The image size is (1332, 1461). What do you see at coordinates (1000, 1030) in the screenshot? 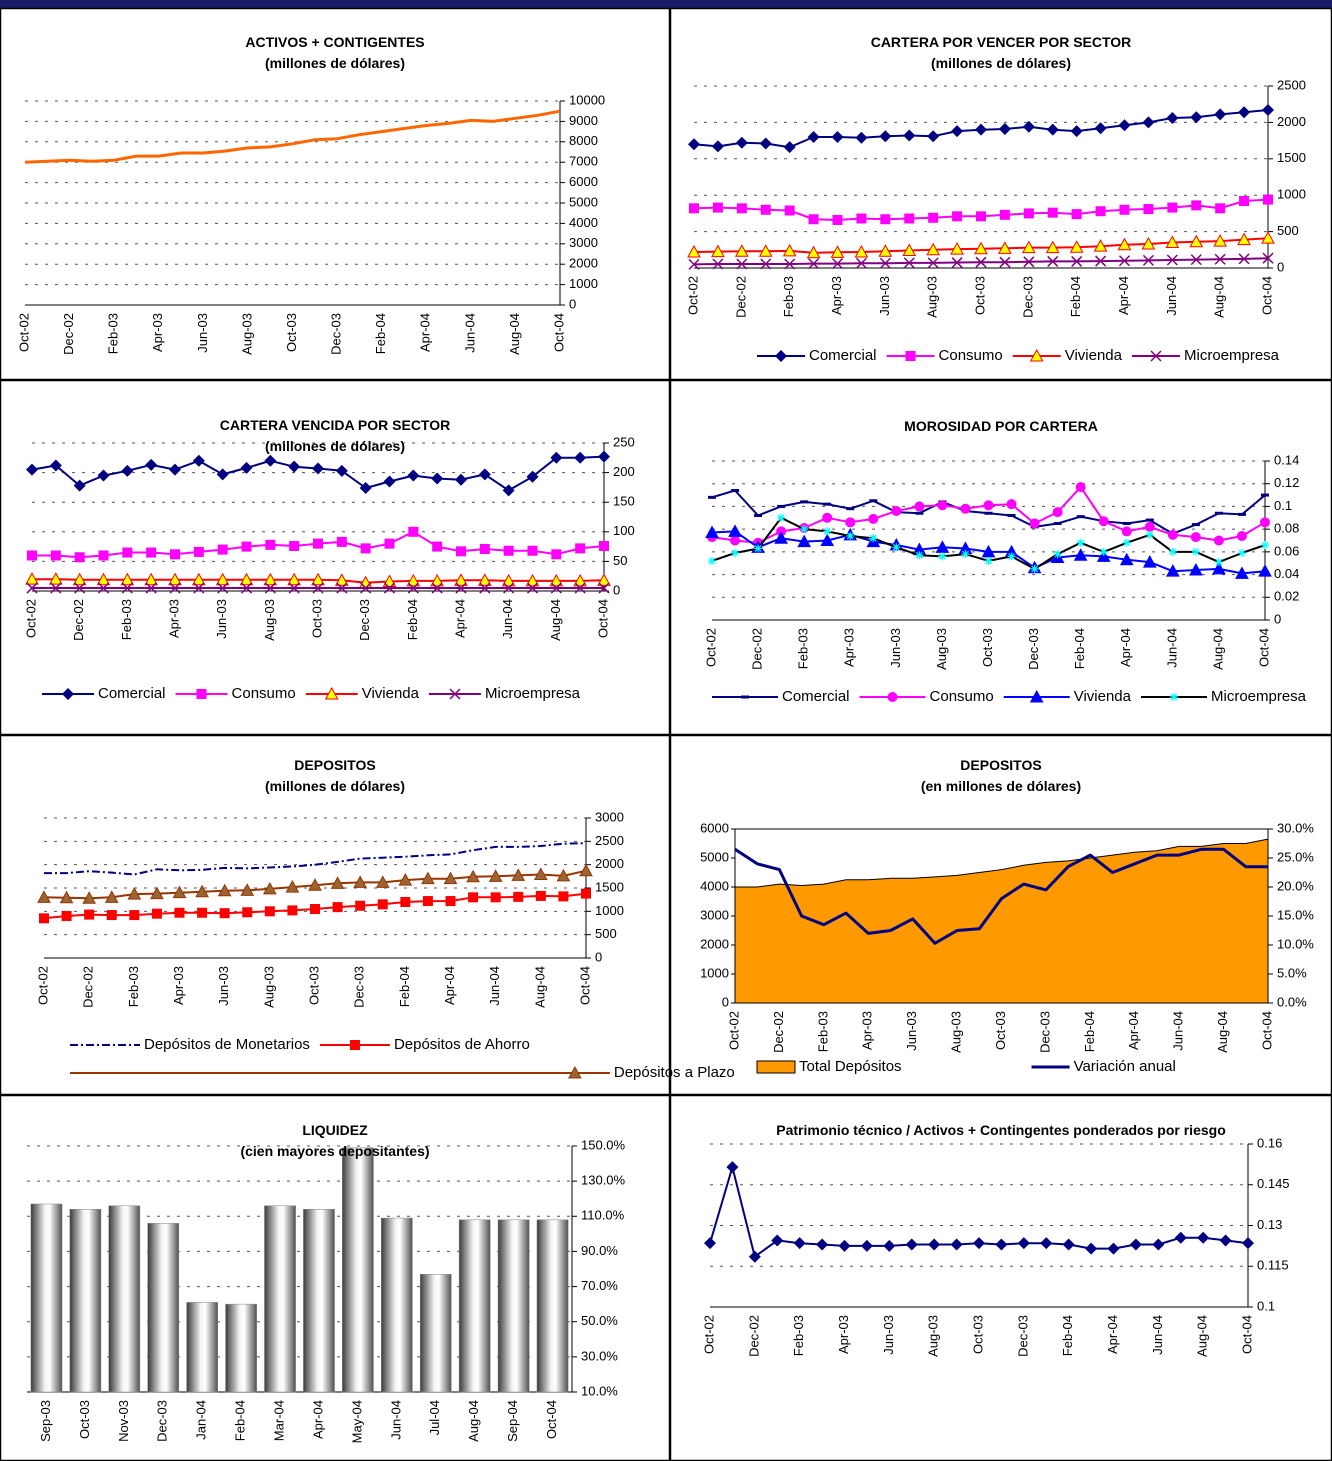
I see `x-tick-label: Oct-03` at bounding box center [1000, 1030].